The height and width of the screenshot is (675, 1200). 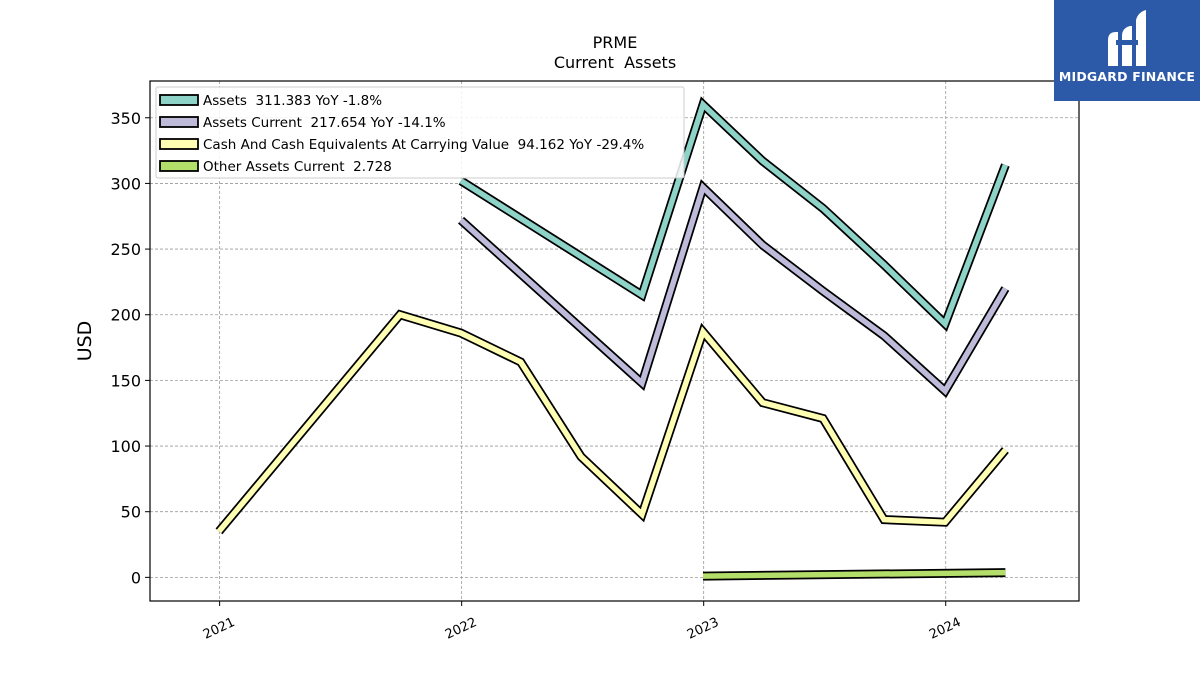 I want to click on legend-box, so click(x=420, y=132).